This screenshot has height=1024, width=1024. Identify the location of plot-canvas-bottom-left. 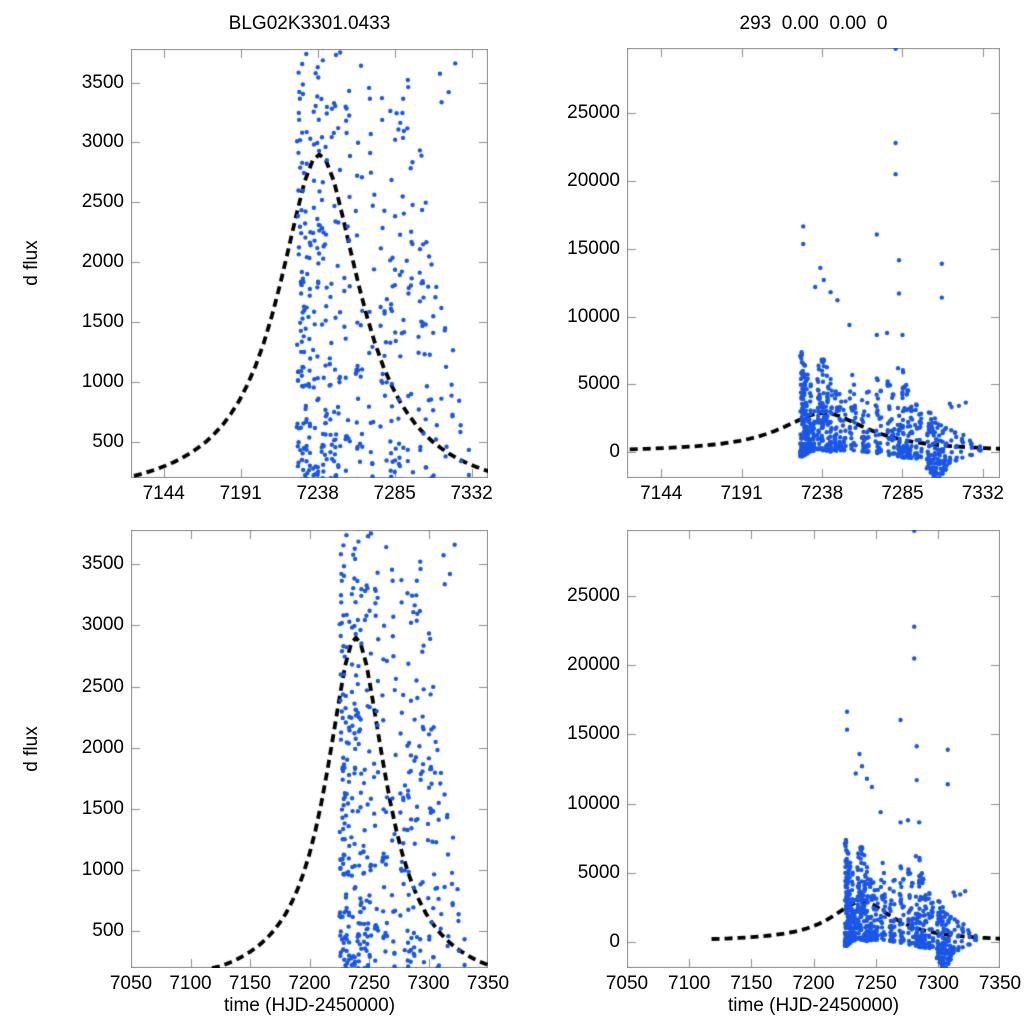
(309, 749).